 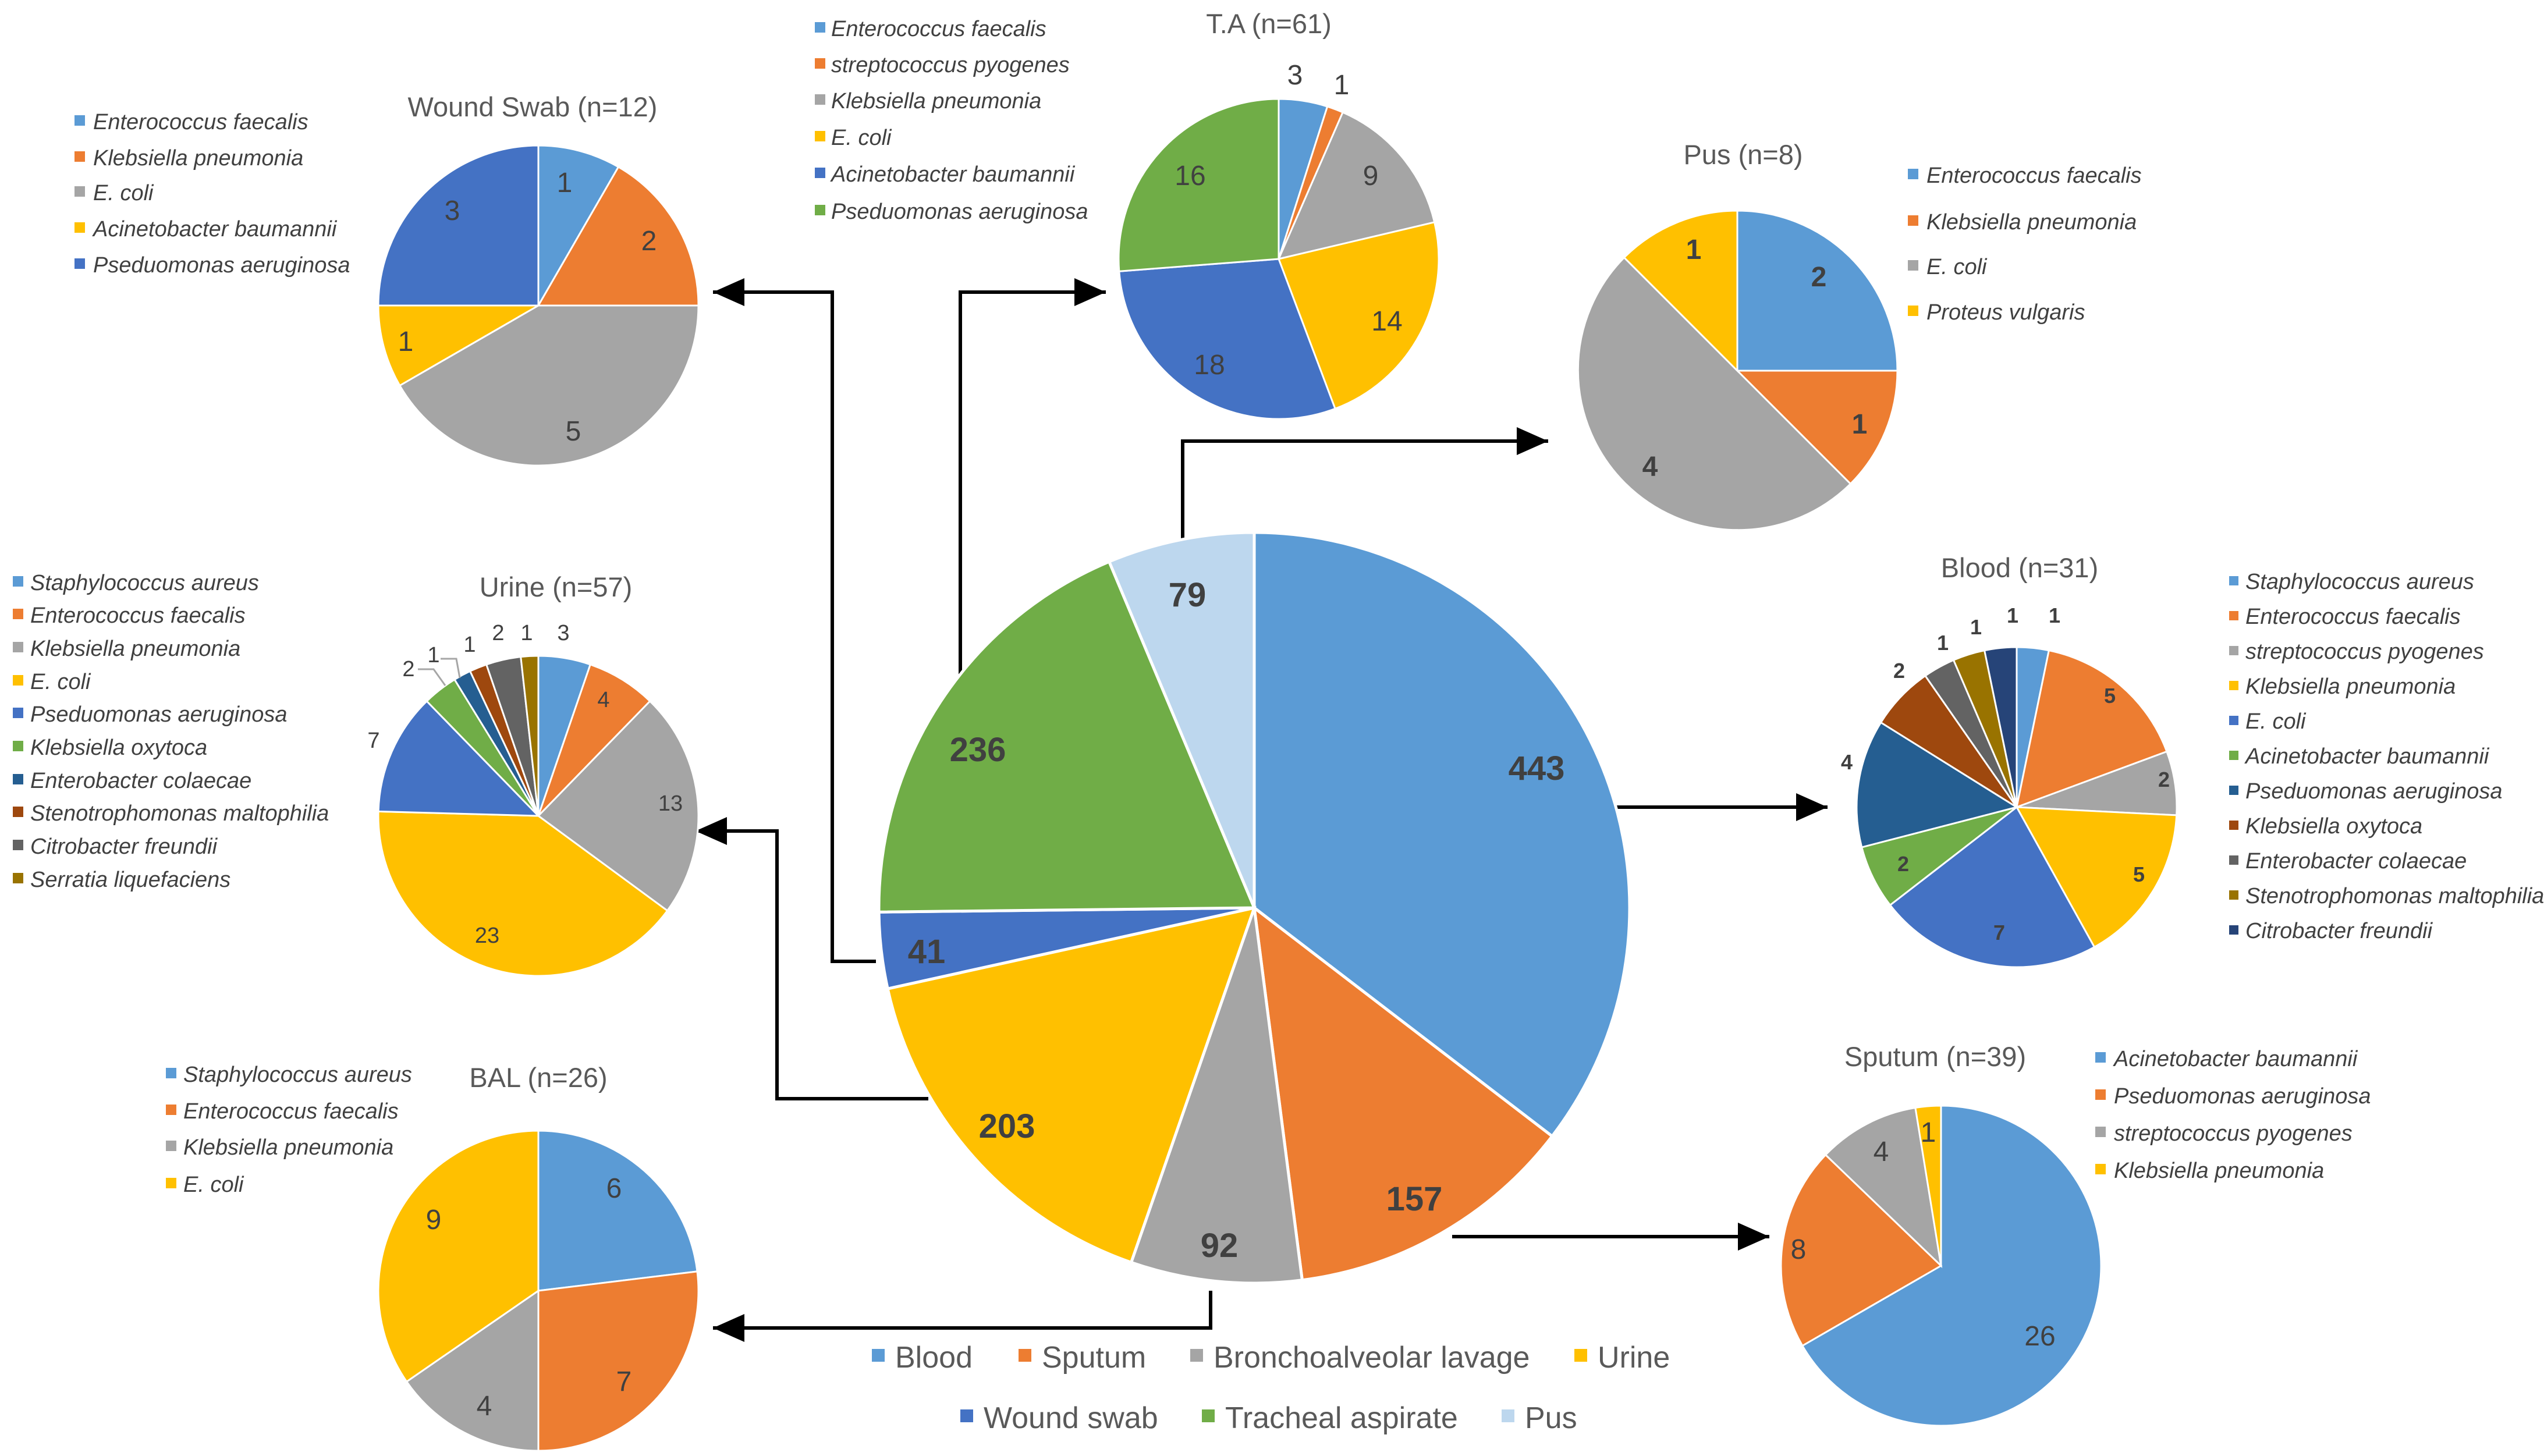 What do you see at coordinates (179, 813) in the screenshot?
I see `urine-legend-label-8: Stenotrophomonas maltophilia` at bounding box center [179, 813].